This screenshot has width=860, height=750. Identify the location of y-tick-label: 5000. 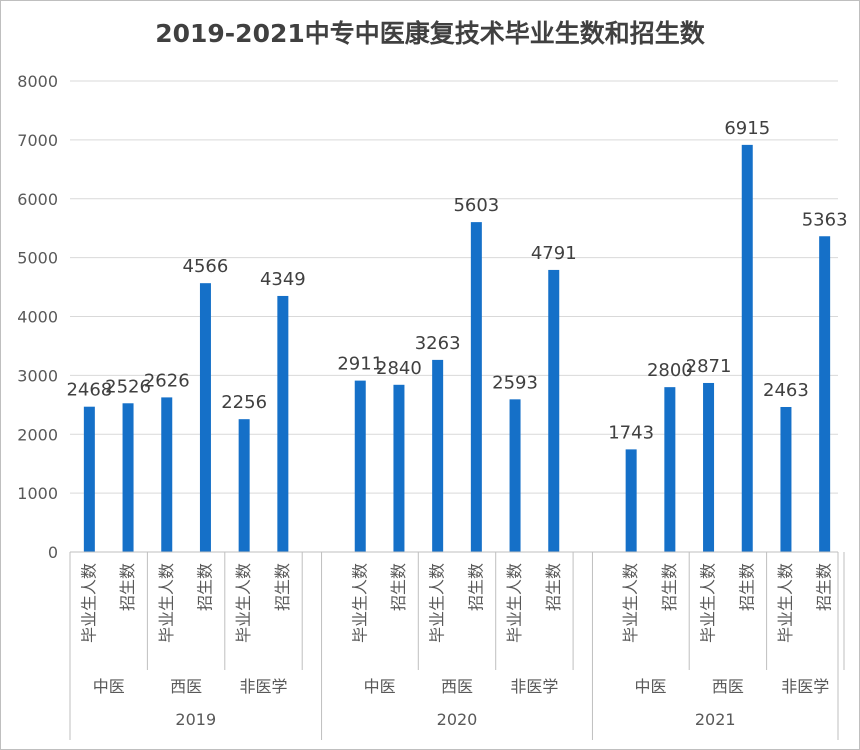
(37, 258).